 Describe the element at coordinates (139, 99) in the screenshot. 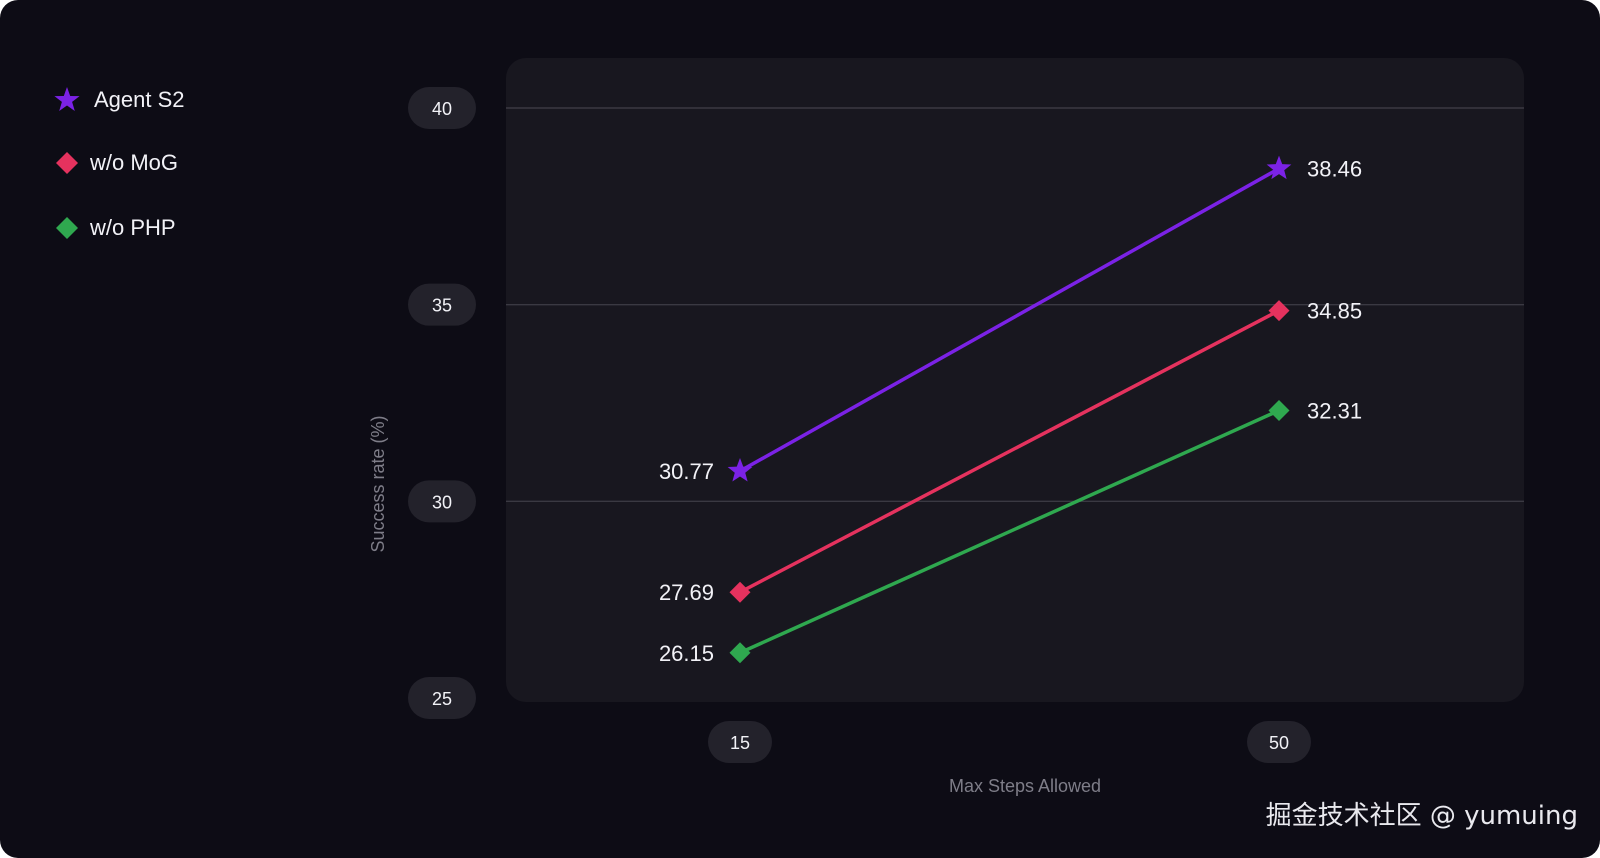

I see `legend-label: Agent S2` at that location.